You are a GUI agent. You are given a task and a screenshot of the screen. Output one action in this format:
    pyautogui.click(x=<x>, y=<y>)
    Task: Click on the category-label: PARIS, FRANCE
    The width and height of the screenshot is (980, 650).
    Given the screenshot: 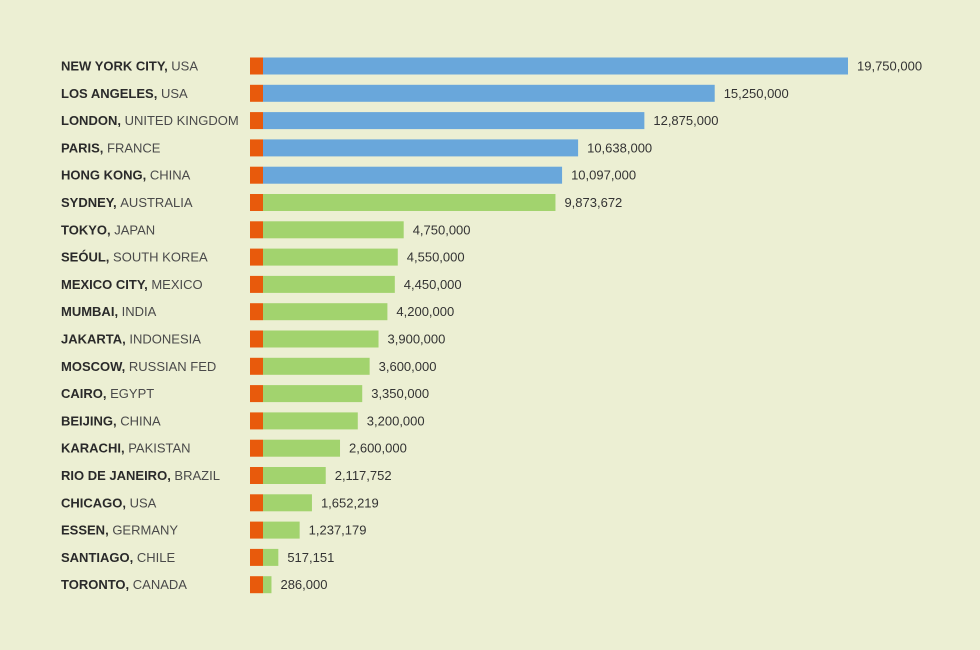 What is the action you would take?
    pyautogui.click(x=111, y=147)
    